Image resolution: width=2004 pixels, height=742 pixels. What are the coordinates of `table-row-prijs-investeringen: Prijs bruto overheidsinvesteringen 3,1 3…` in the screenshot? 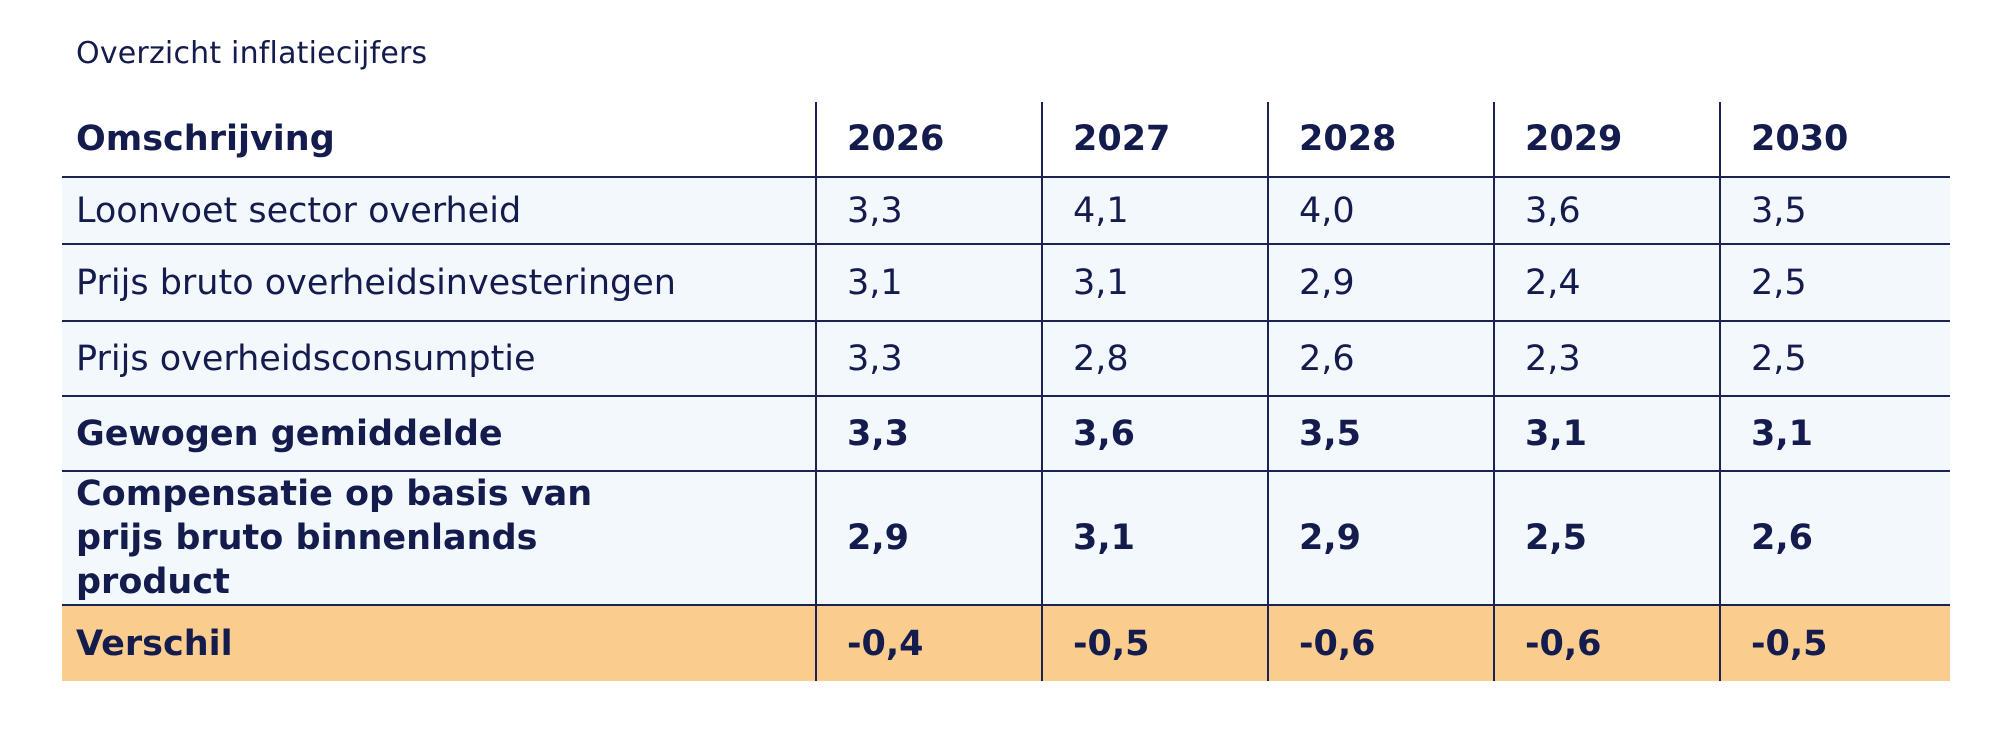 It's located at (1006, 283).